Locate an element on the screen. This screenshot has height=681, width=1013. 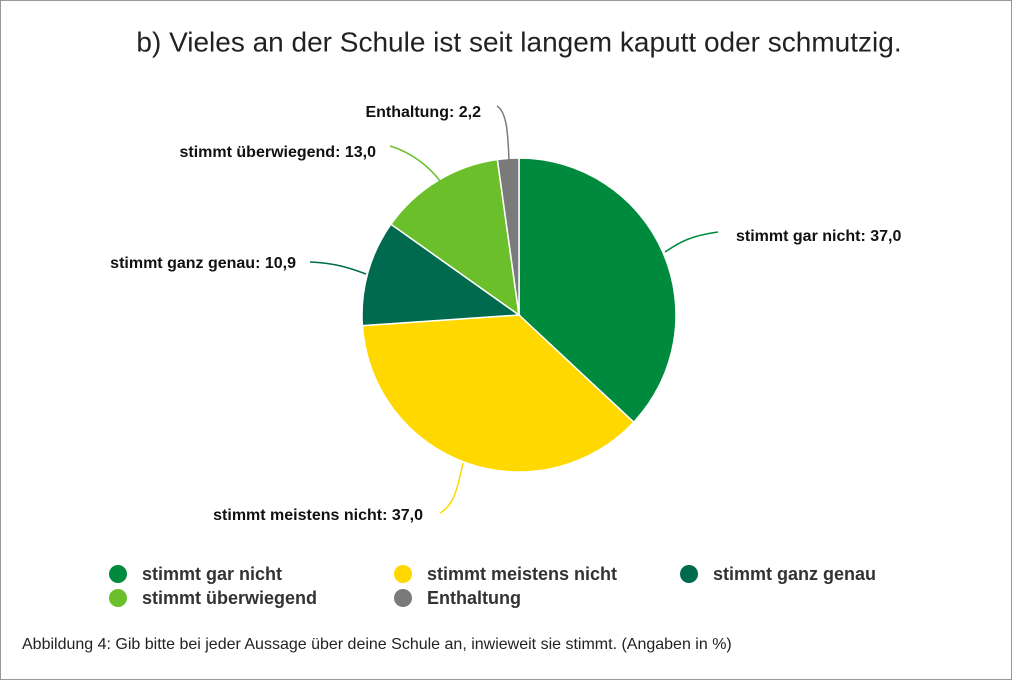
data-label: stimmt gar nicht: 37,0 is located at coordinates (818, 236).